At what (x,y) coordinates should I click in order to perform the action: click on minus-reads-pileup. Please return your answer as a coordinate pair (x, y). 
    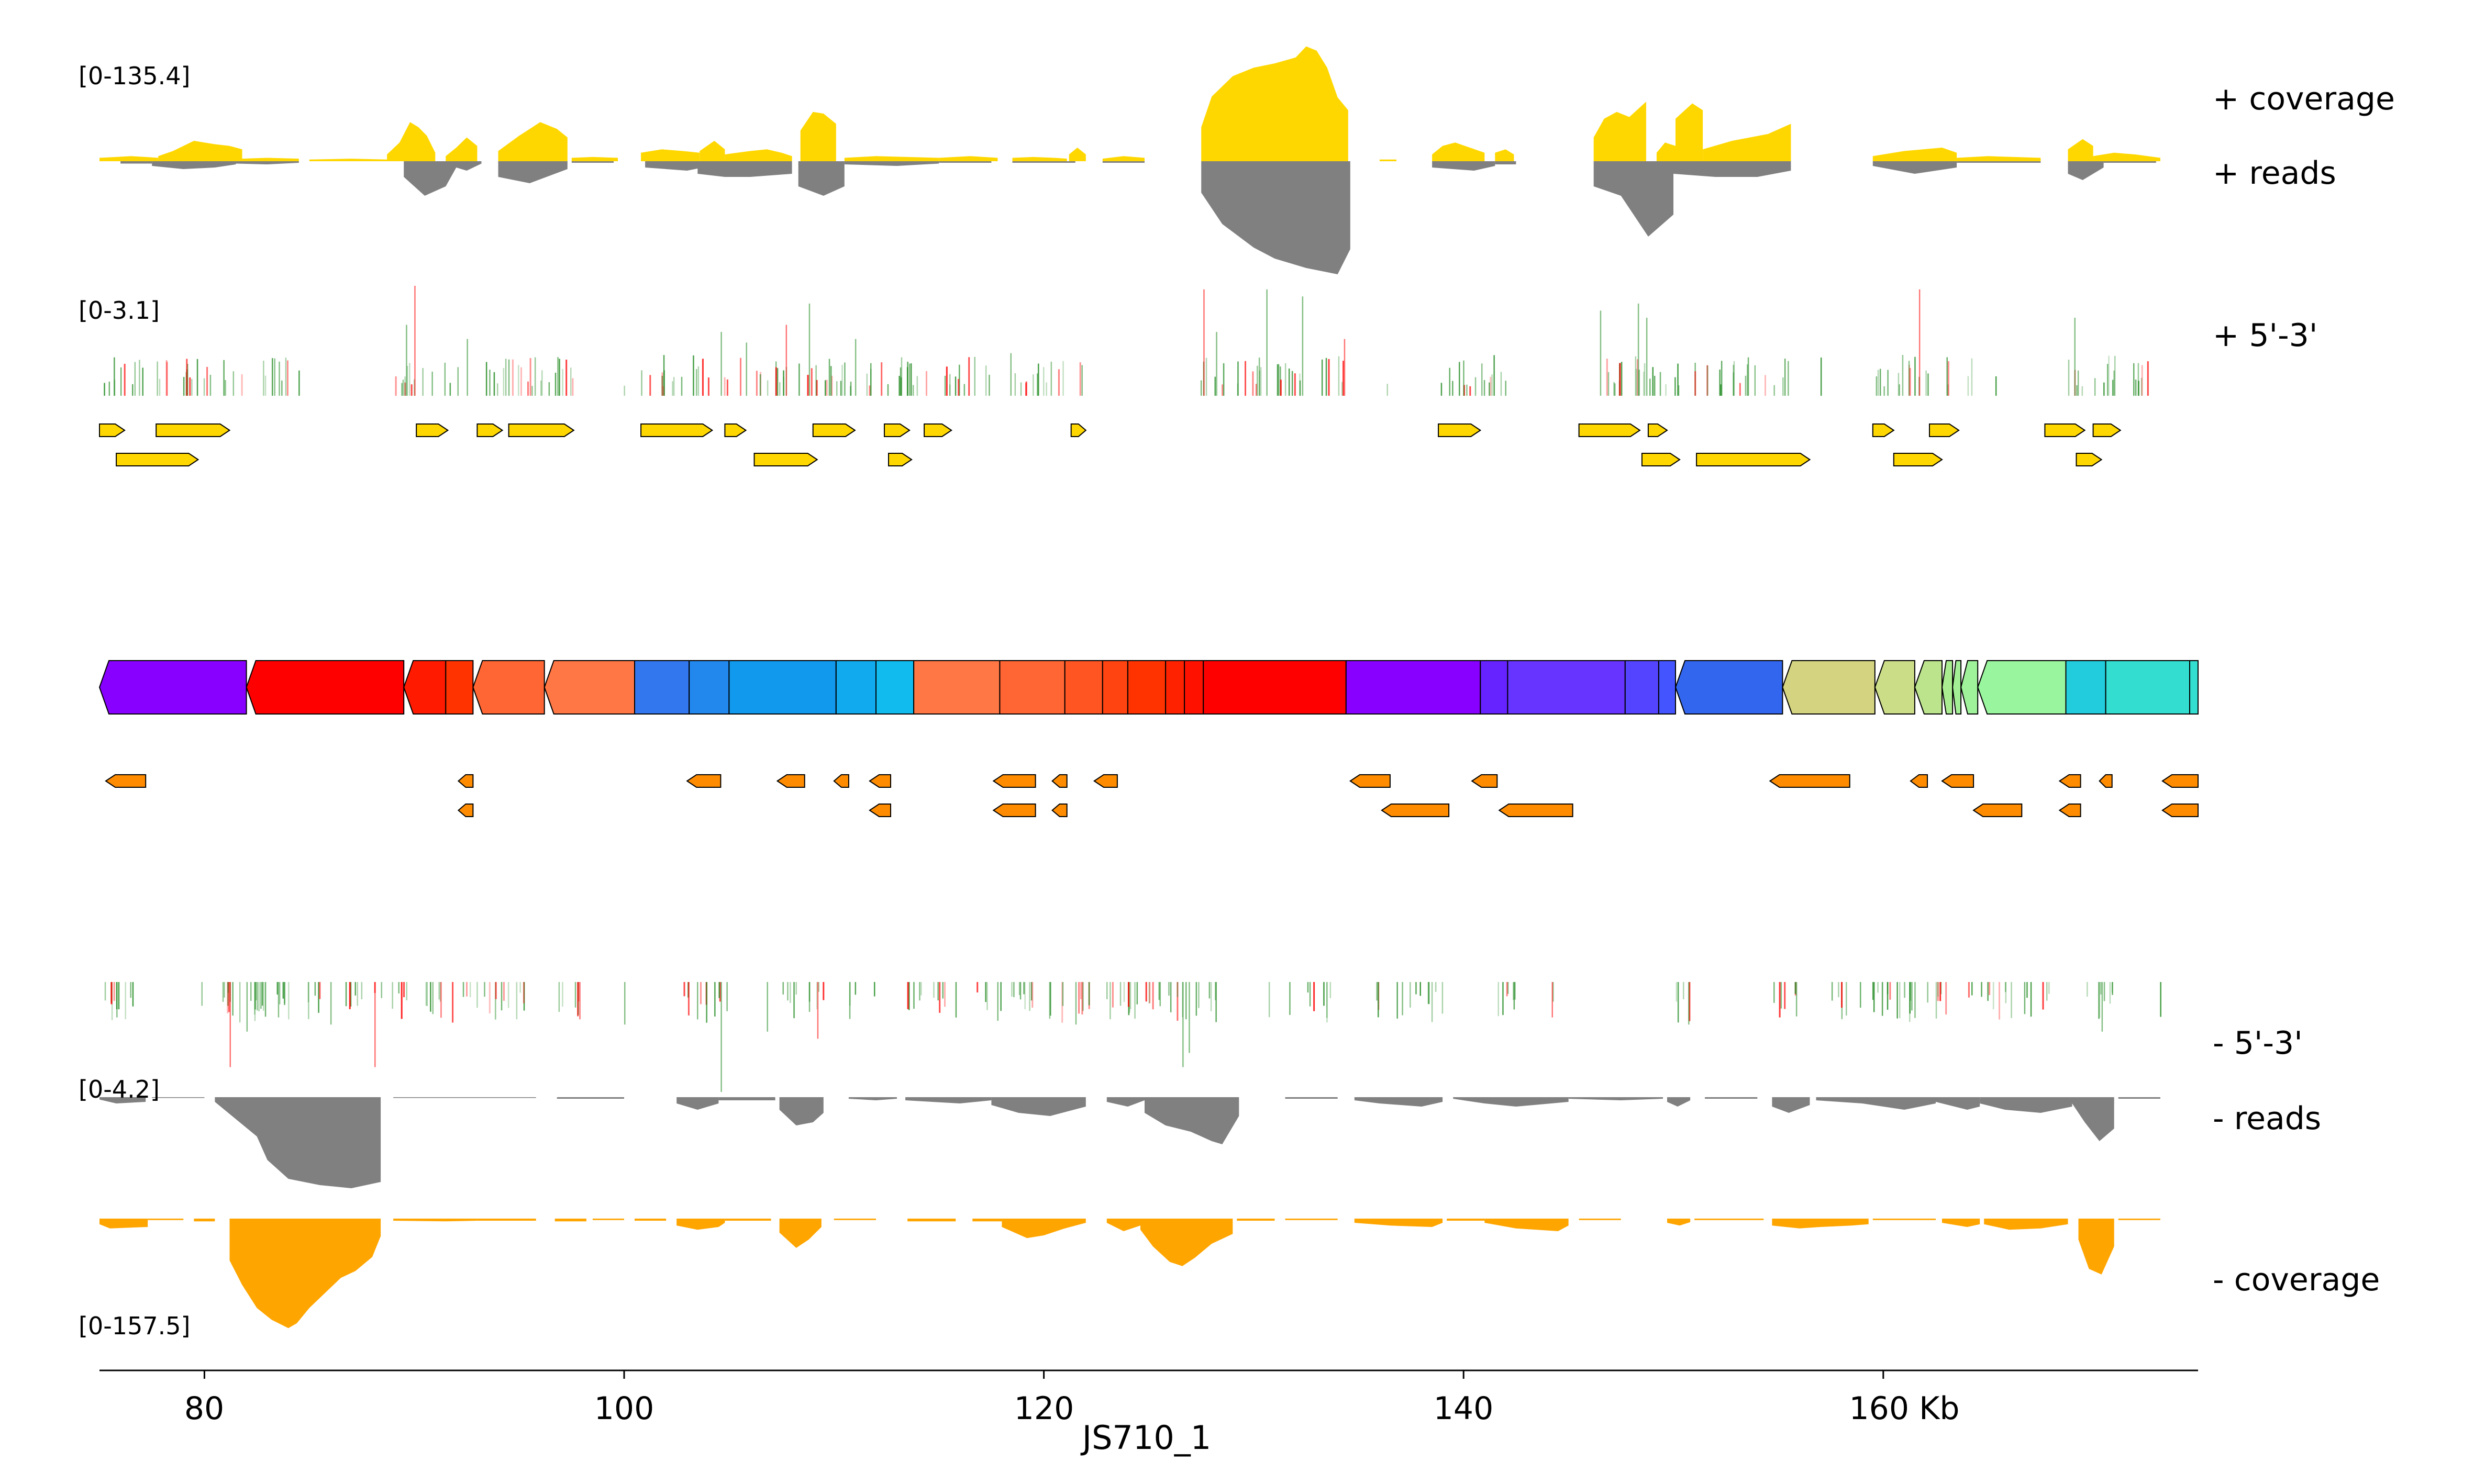
    Looking at the image, I should click on (746, 1098).